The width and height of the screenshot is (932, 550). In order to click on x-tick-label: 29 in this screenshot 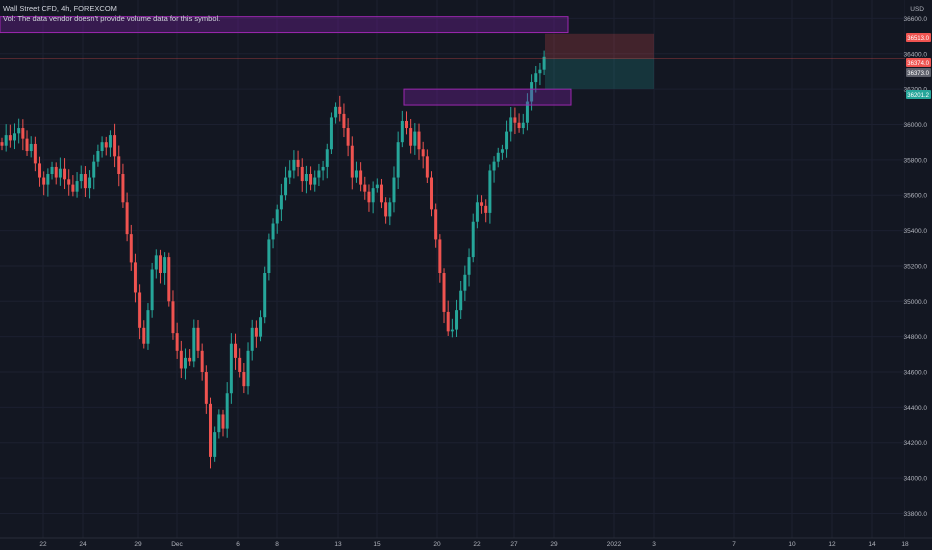, I will do `click(554, 544)`.